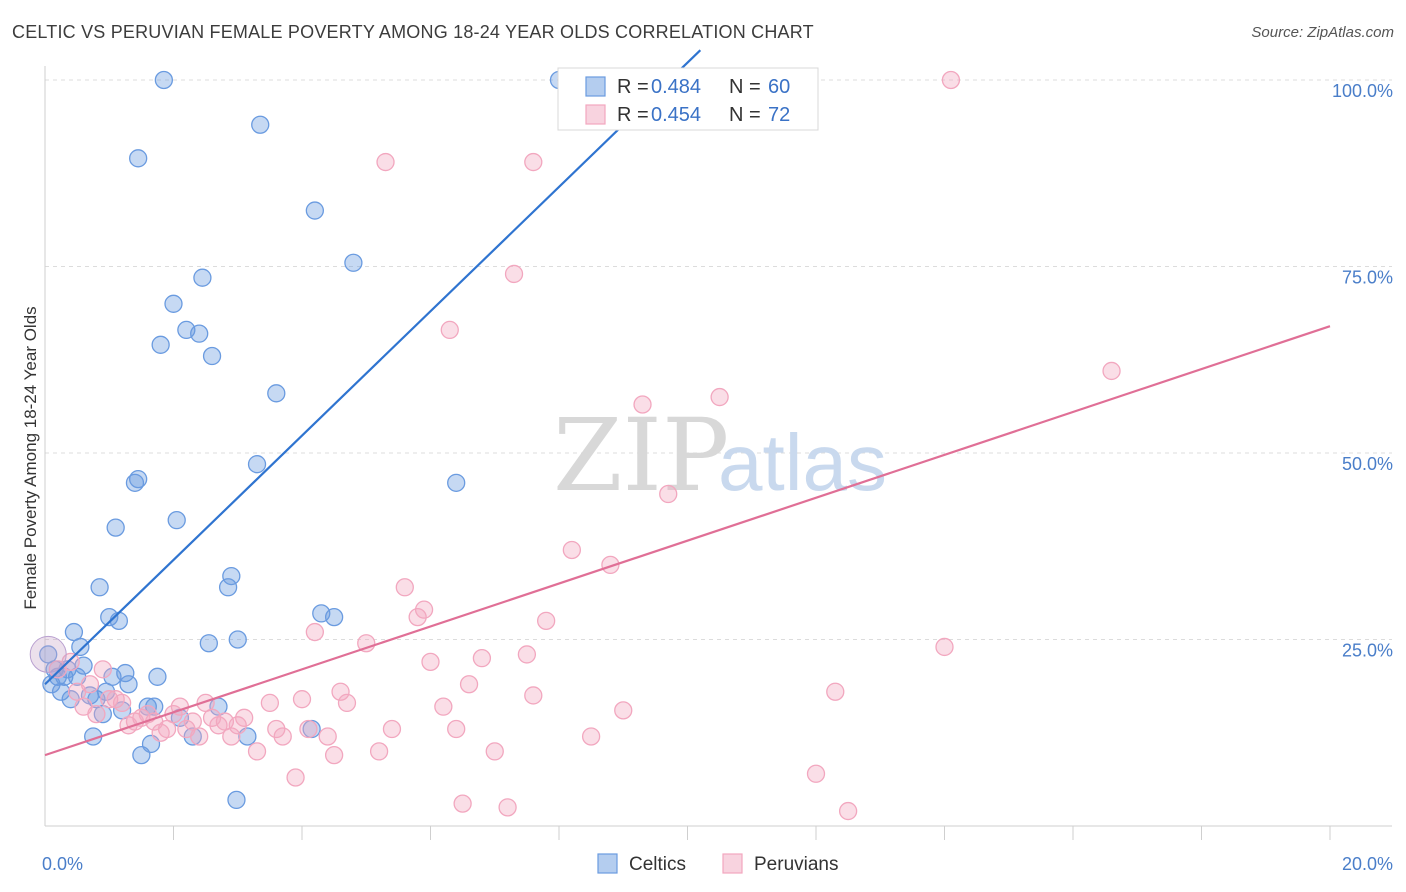  What do you see at coordinates (1350, 32) in the screenshot?
I see `source-link: ZipAtlas.com` at bounding box center [1350, 32].